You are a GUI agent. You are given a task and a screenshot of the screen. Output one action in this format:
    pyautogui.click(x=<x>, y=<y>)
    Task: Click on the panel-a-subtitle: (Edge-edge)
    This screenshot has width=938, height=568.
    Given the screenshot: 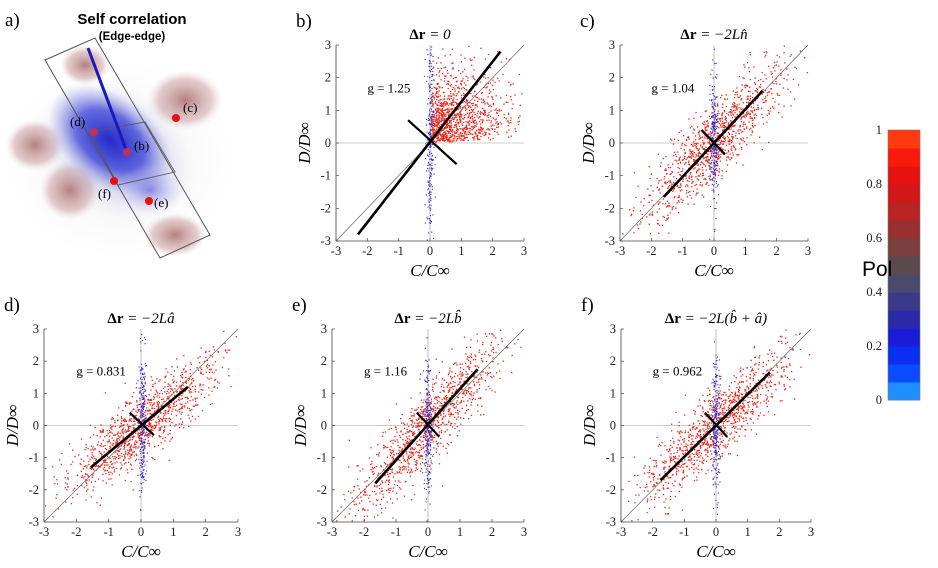 What is the action you would take?
    pyautogui.click(x=132, y=37)
    